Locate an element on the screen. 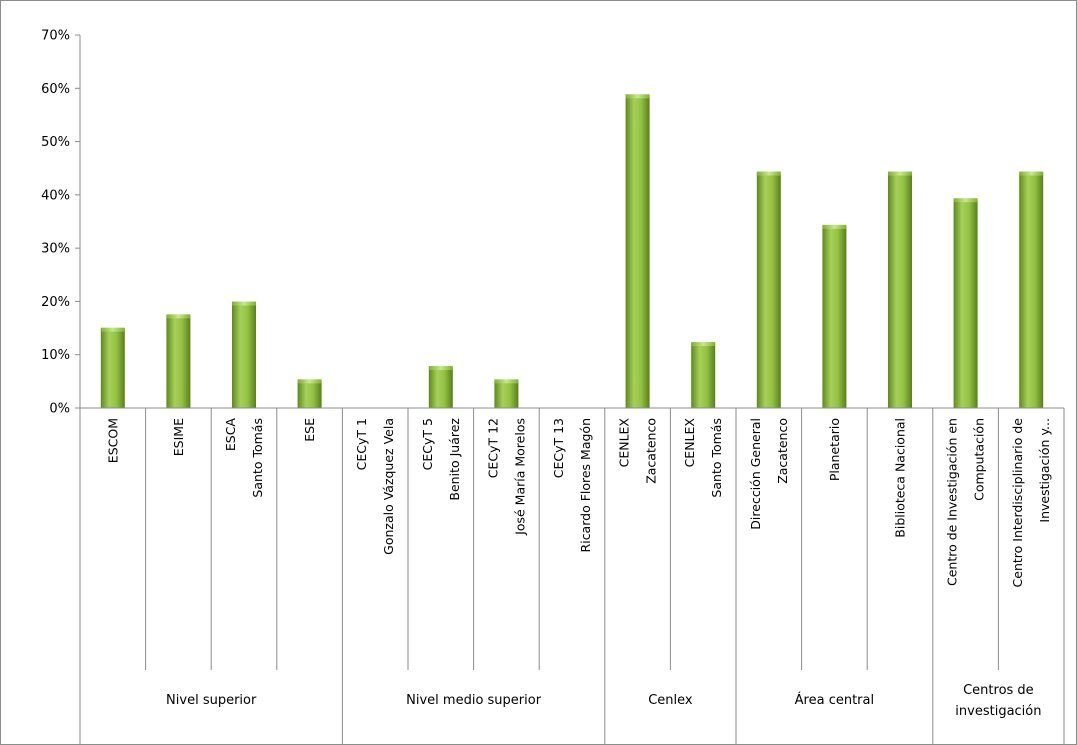 The image size is (1077, 745). group-label: investigación is located at coordinates (998, 711).